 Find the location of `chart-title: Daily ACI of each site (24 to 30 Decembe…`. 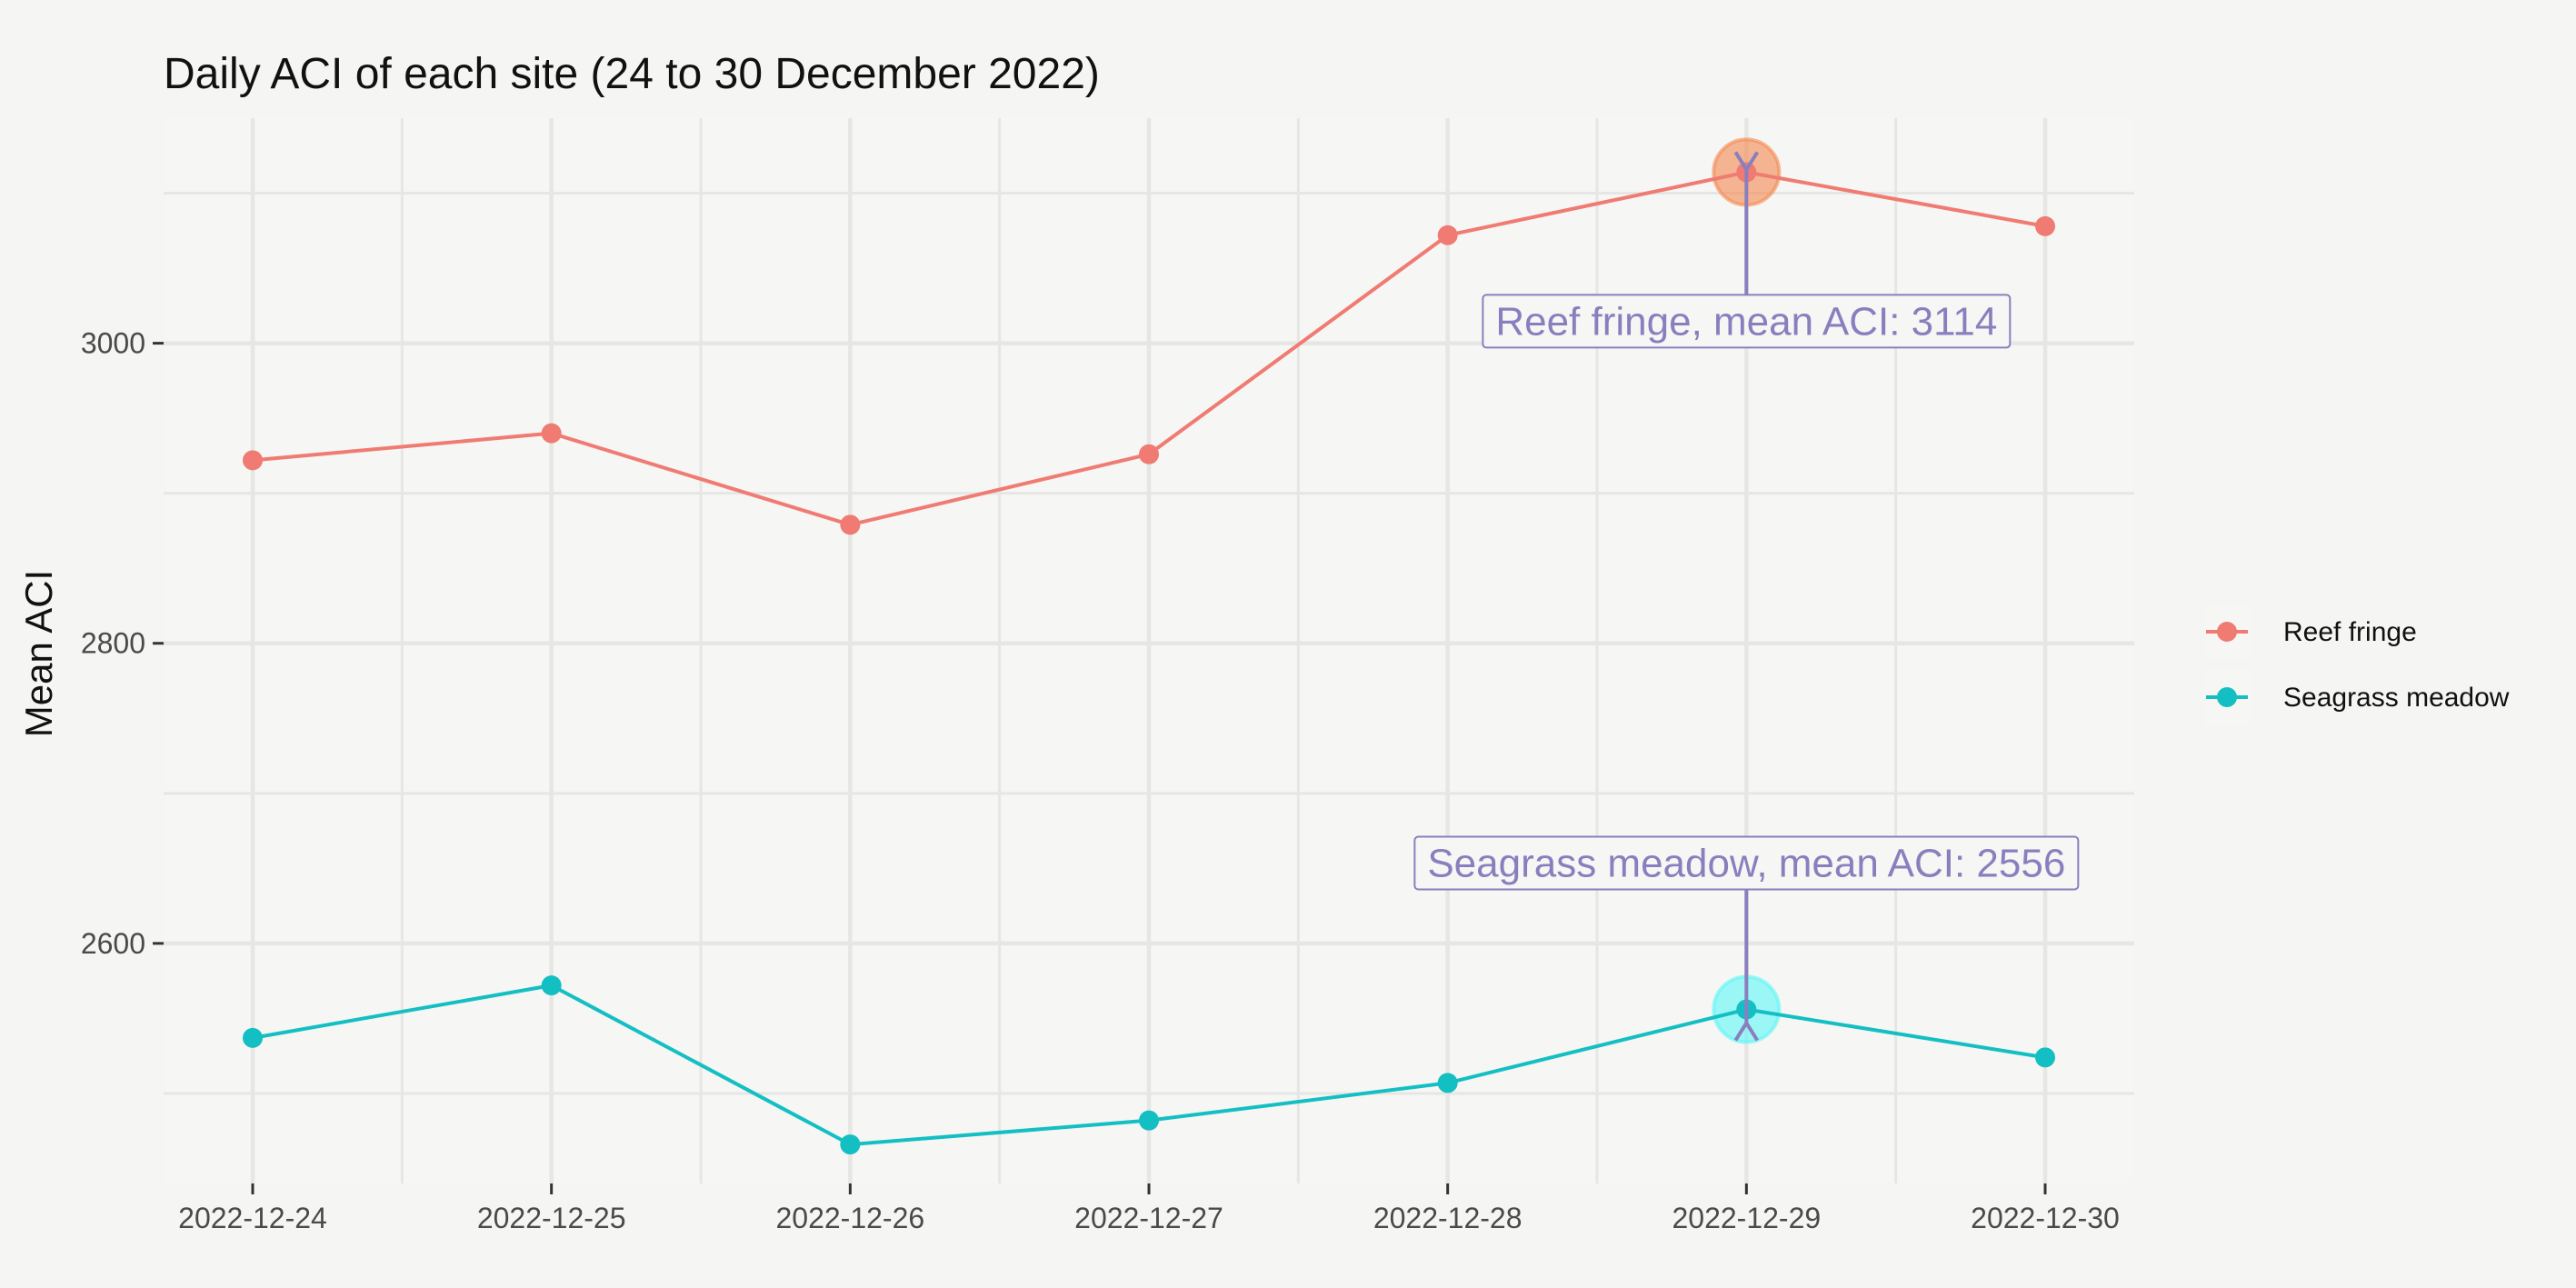

chart-title: Daily ACI of each site (24 to 30 Decembe… is located at coordinates (632, 74).